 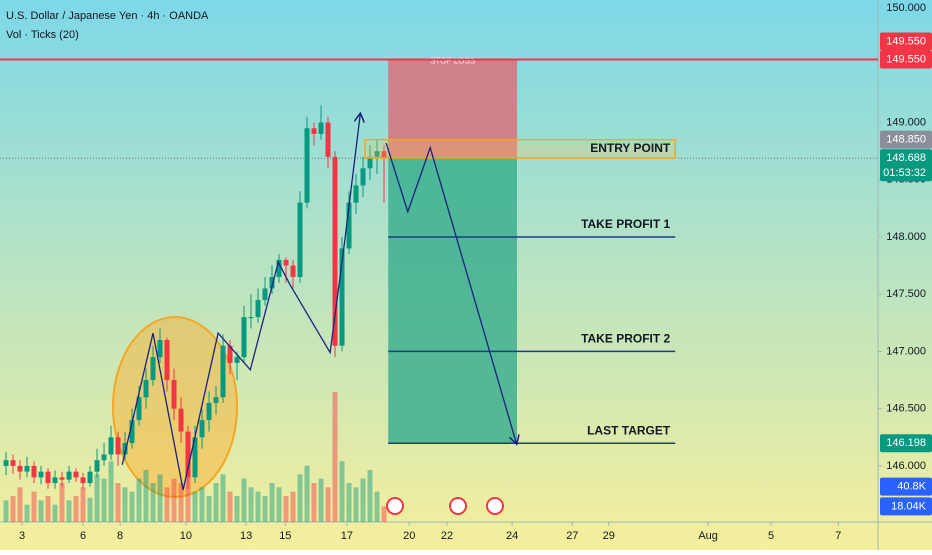 What do you see at coordinates (246, 536) in the screenshot?
I see `x-tick-label: 13` at bounding box center [246, 536].